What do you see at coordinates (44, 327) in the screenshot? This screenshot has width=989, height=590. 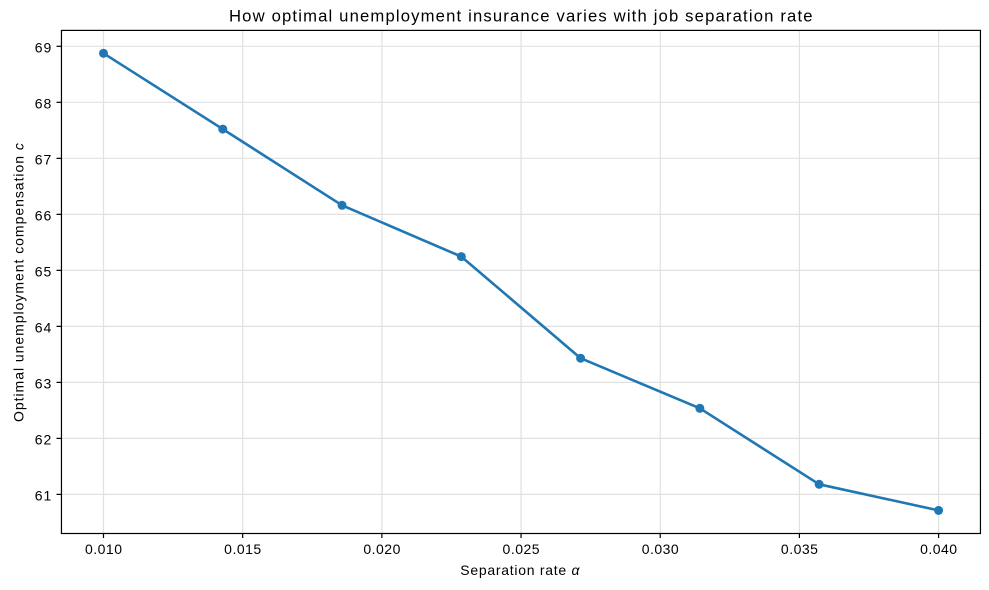 I see `svg-text: 64` at bounding box center [44, 327].